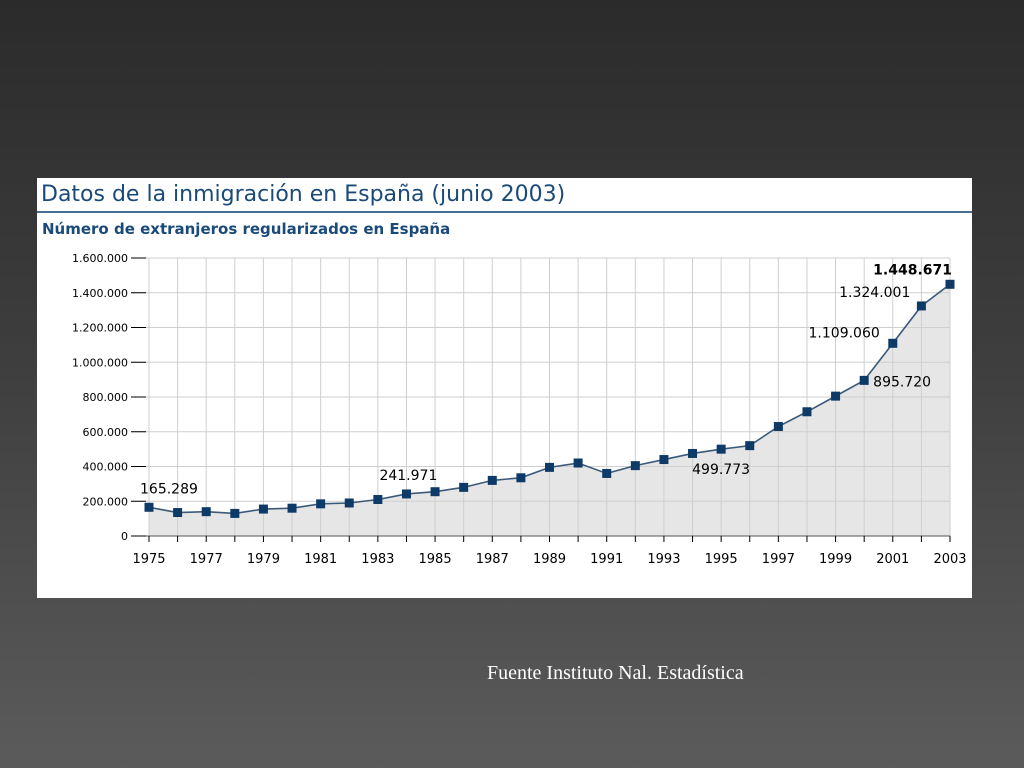 The width and height of the screenshot is (1024, 768). Describe the element at coordinates (106, 397) in the screenshot. I see `y-tick-label: 800.000` at that location.